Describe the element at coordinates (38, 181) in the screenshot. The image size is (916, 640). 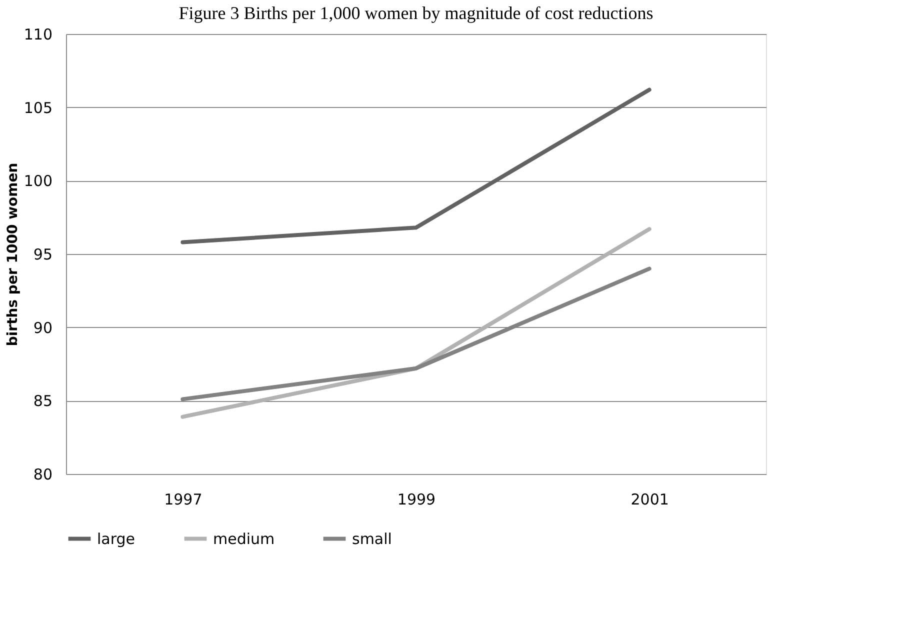
I see `y-tick-label: 100` at that location.